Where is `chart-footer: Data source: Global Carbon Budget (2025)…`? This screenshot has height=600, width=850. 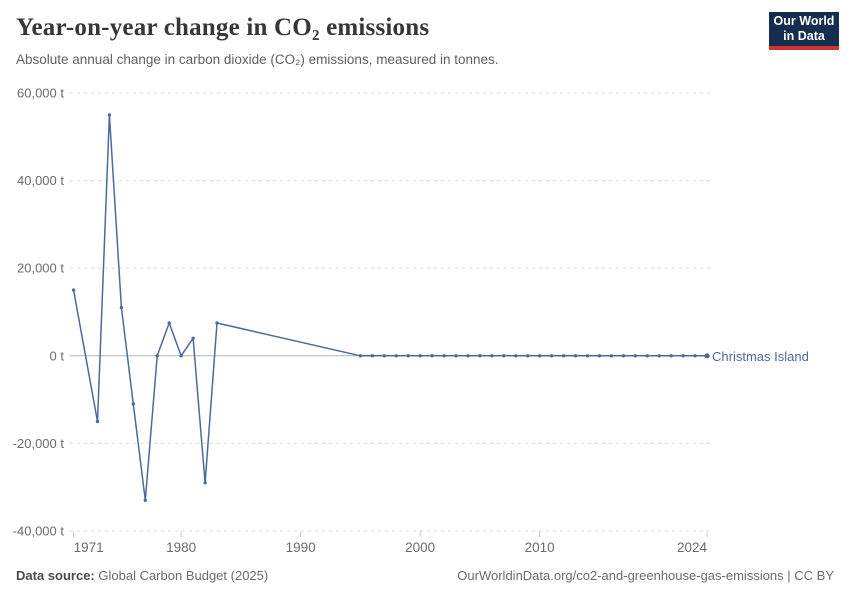 chart-footer: Data source: Global Carbon Budget (2025)… is located at coordinates (425, 575).